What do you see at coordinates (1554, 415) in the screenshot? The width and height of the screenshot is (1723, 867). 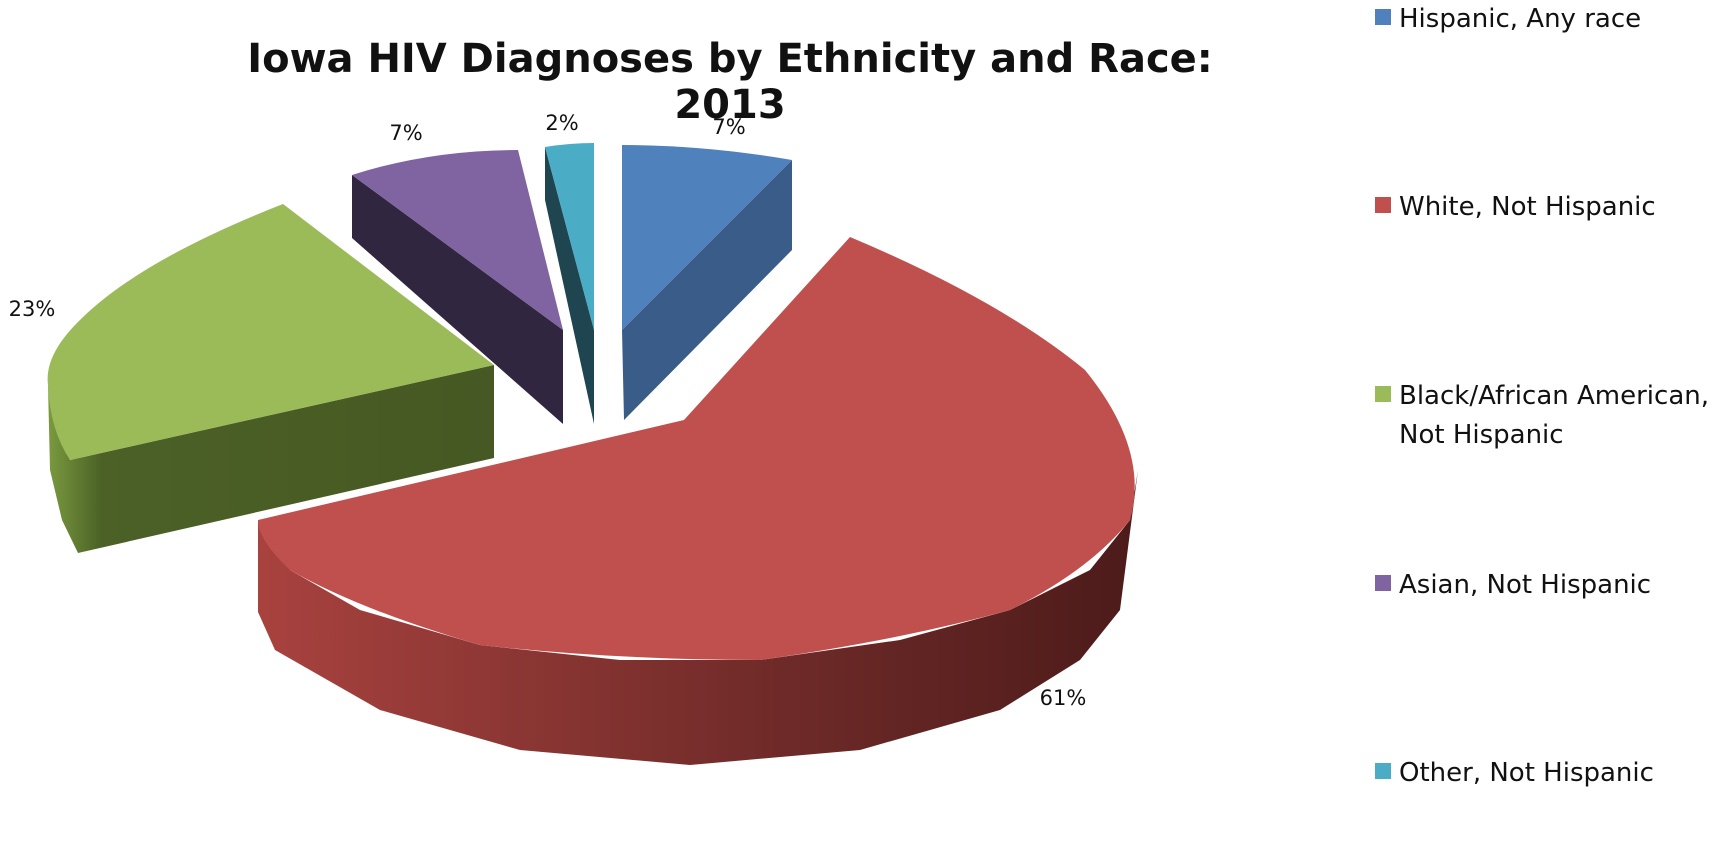 I see `legend-label: Black/African American, Not Hispanic` at bounding box center [1554, 415].